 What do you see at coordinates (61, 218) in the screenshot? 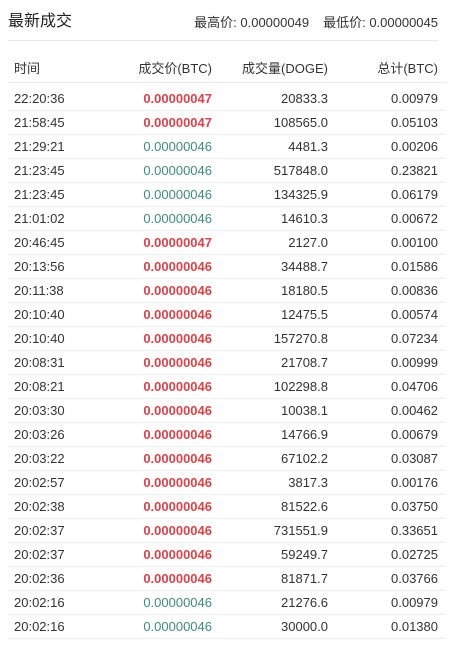
I see `trade-time: 21:01:02` at bounding box center [61, 218].